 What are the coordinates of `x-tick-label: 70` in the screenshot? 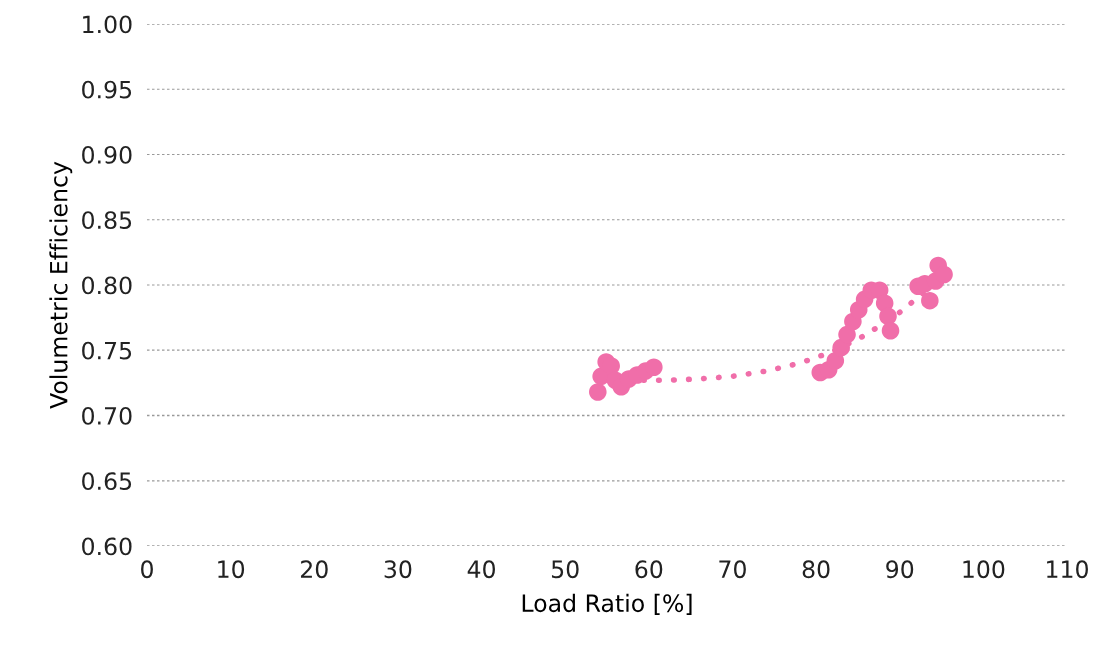 It's located at (732, 569).